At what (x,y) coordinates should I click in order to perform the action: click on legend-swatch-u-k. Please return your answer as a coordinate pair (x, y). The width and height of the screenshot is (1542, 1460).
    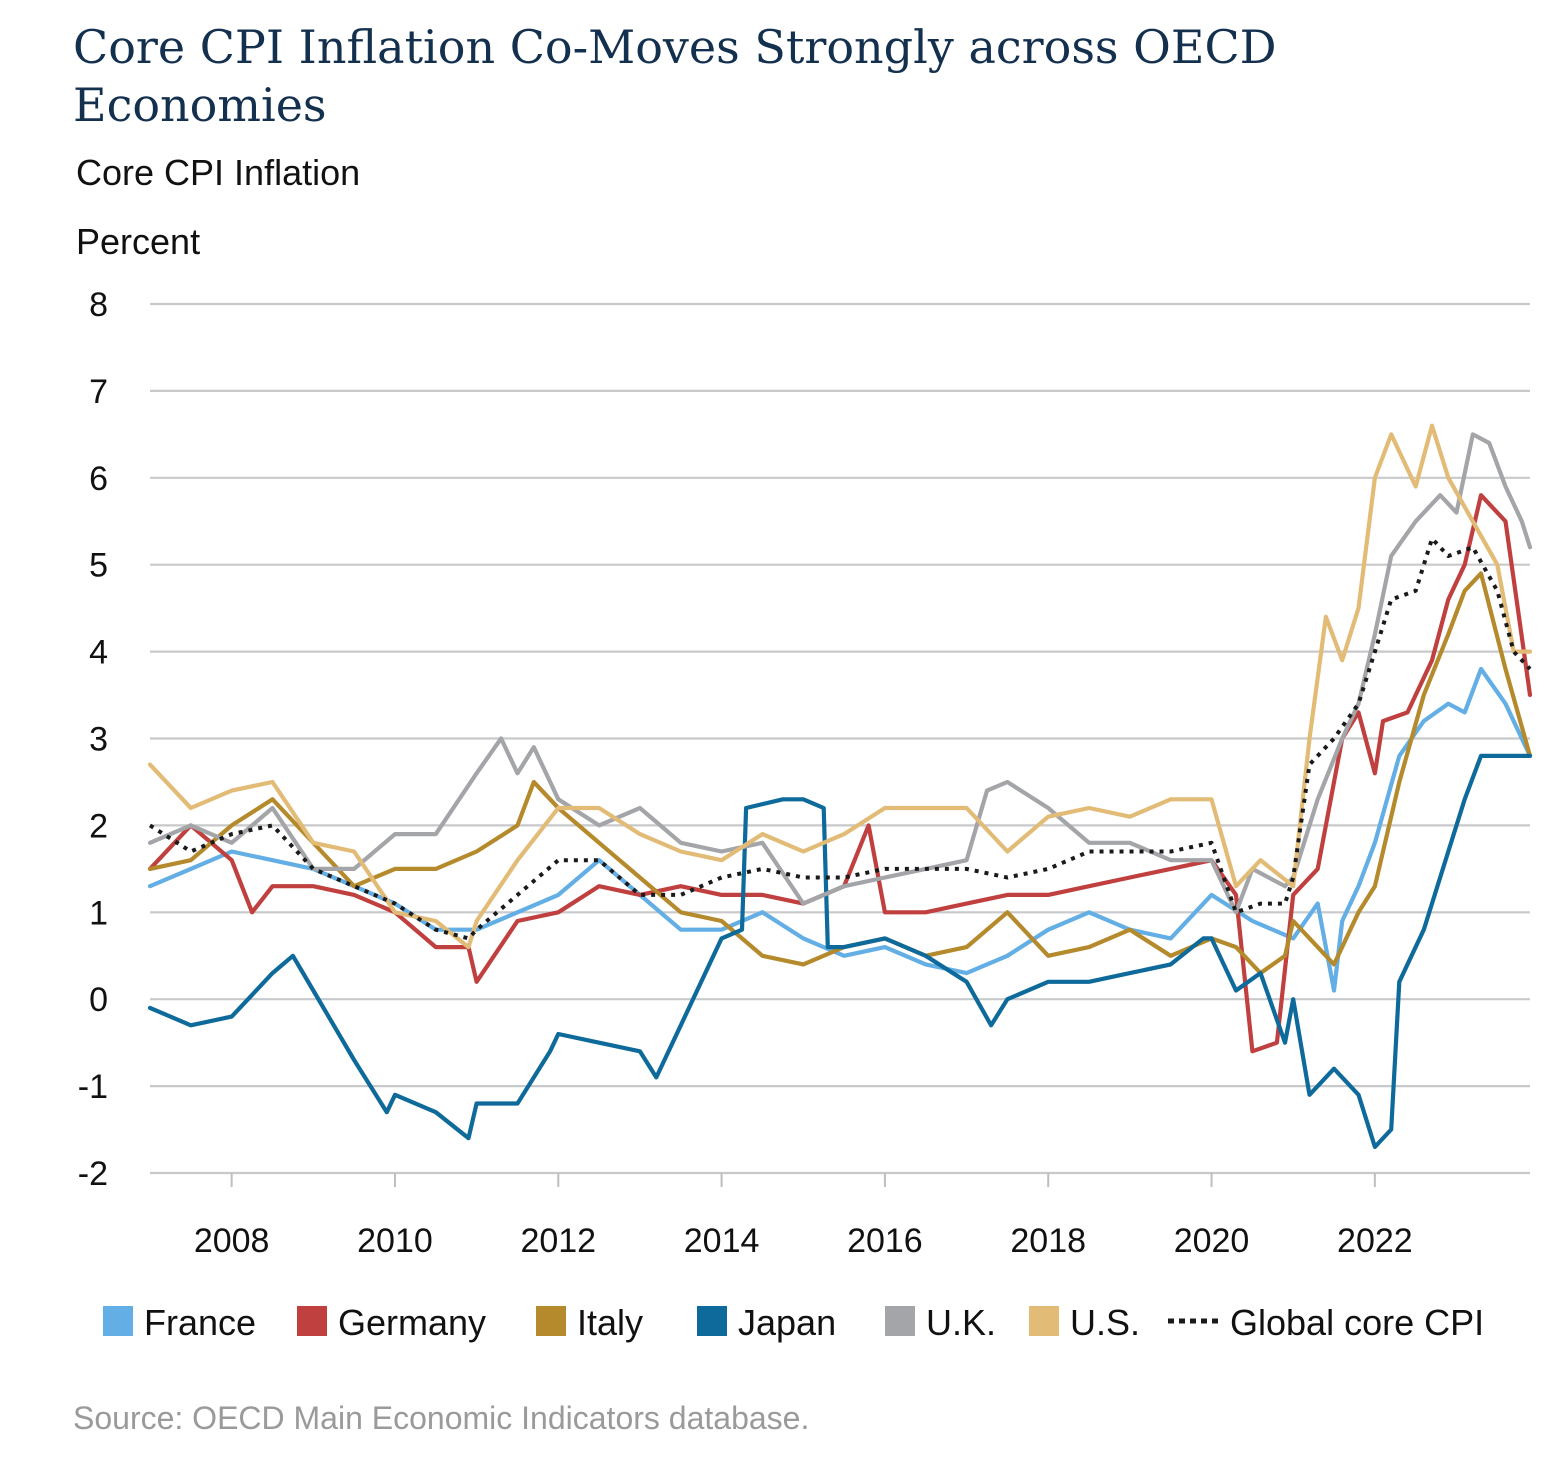
    Looking at the image, I should click on (900, 1321).